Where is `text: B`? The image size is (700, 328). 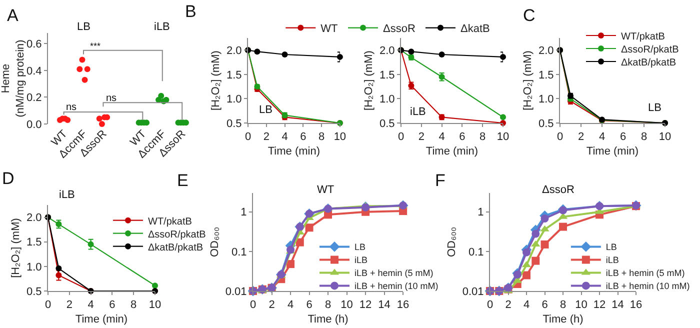
text: B is located at coordinates (190, 11).